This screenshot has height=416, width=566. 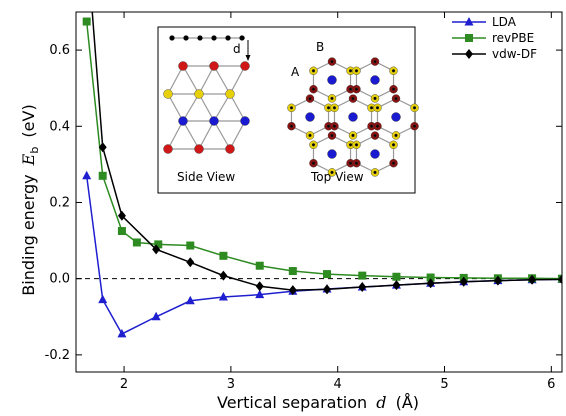 What do you see at coordinates (59, 126) in the screenshot?
I see `y-tick-label: 0.4` at bounding box center [59, 126].